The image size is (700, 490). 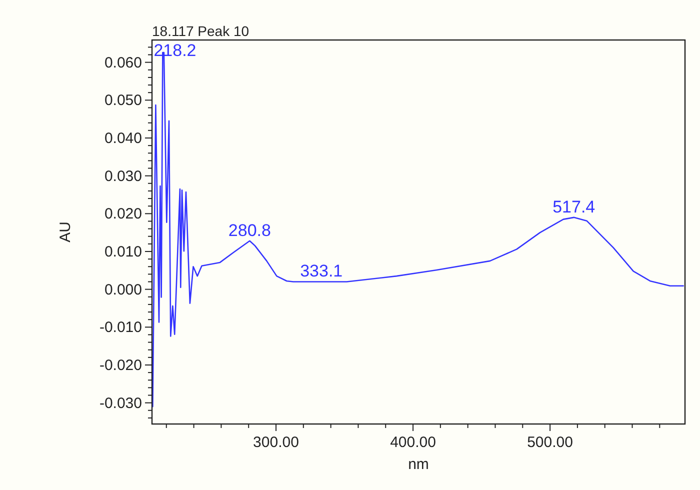 I want to click on y-axis-title: AU, so click(x=65, y=232).